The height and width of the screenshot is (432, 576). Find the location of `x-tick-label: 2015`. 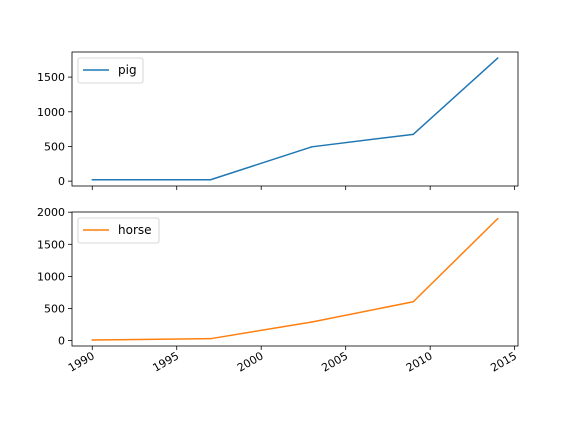

x-tick-label: 2015 is located at coordinates (503, 361).